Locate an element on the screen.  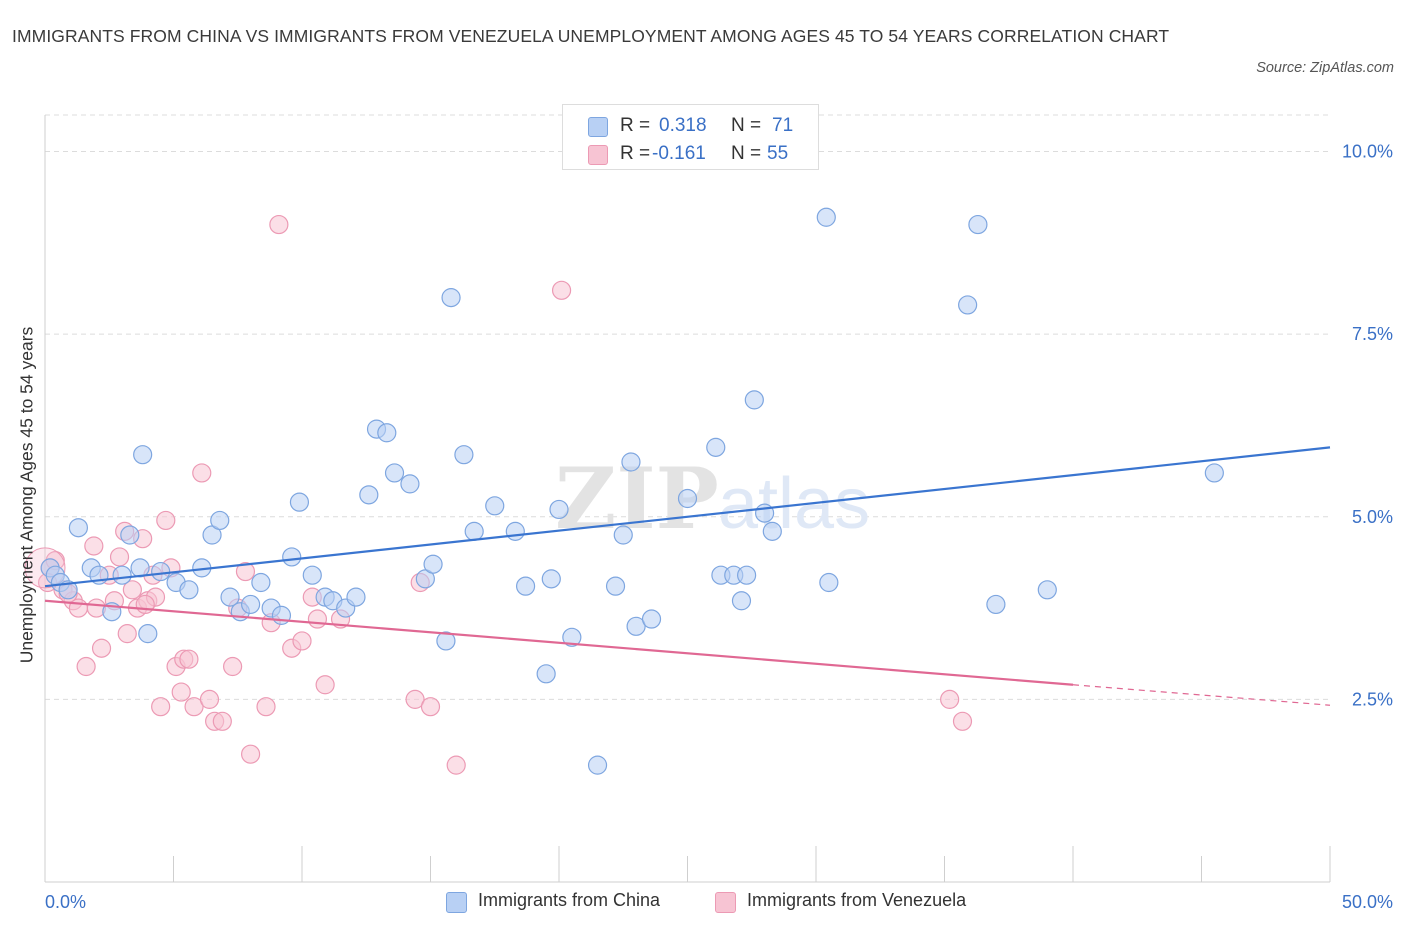
china-swatch is located at coordinates (598, 127).